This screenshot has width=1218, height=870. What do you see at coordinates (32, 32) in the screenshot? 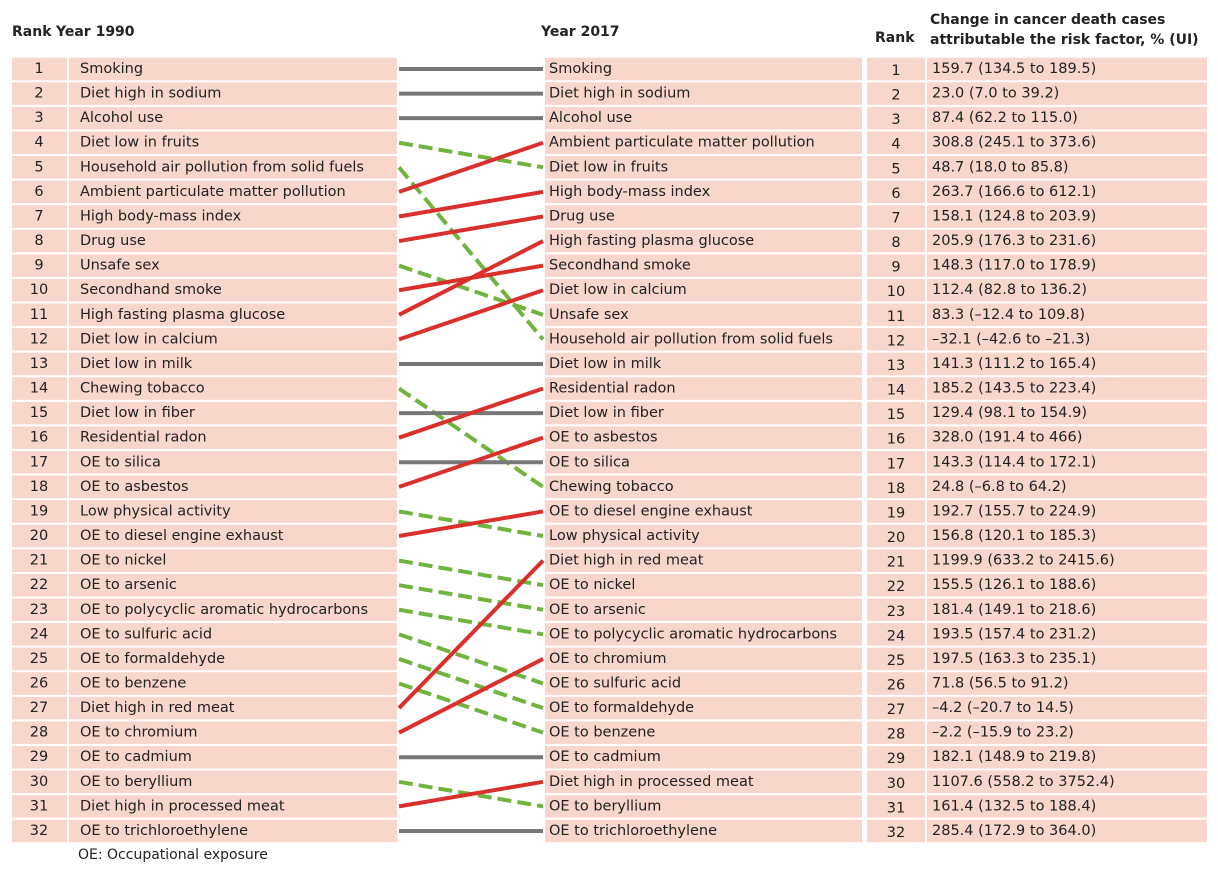
I see `header-rank: Rank` at bounding box center [32, 32].